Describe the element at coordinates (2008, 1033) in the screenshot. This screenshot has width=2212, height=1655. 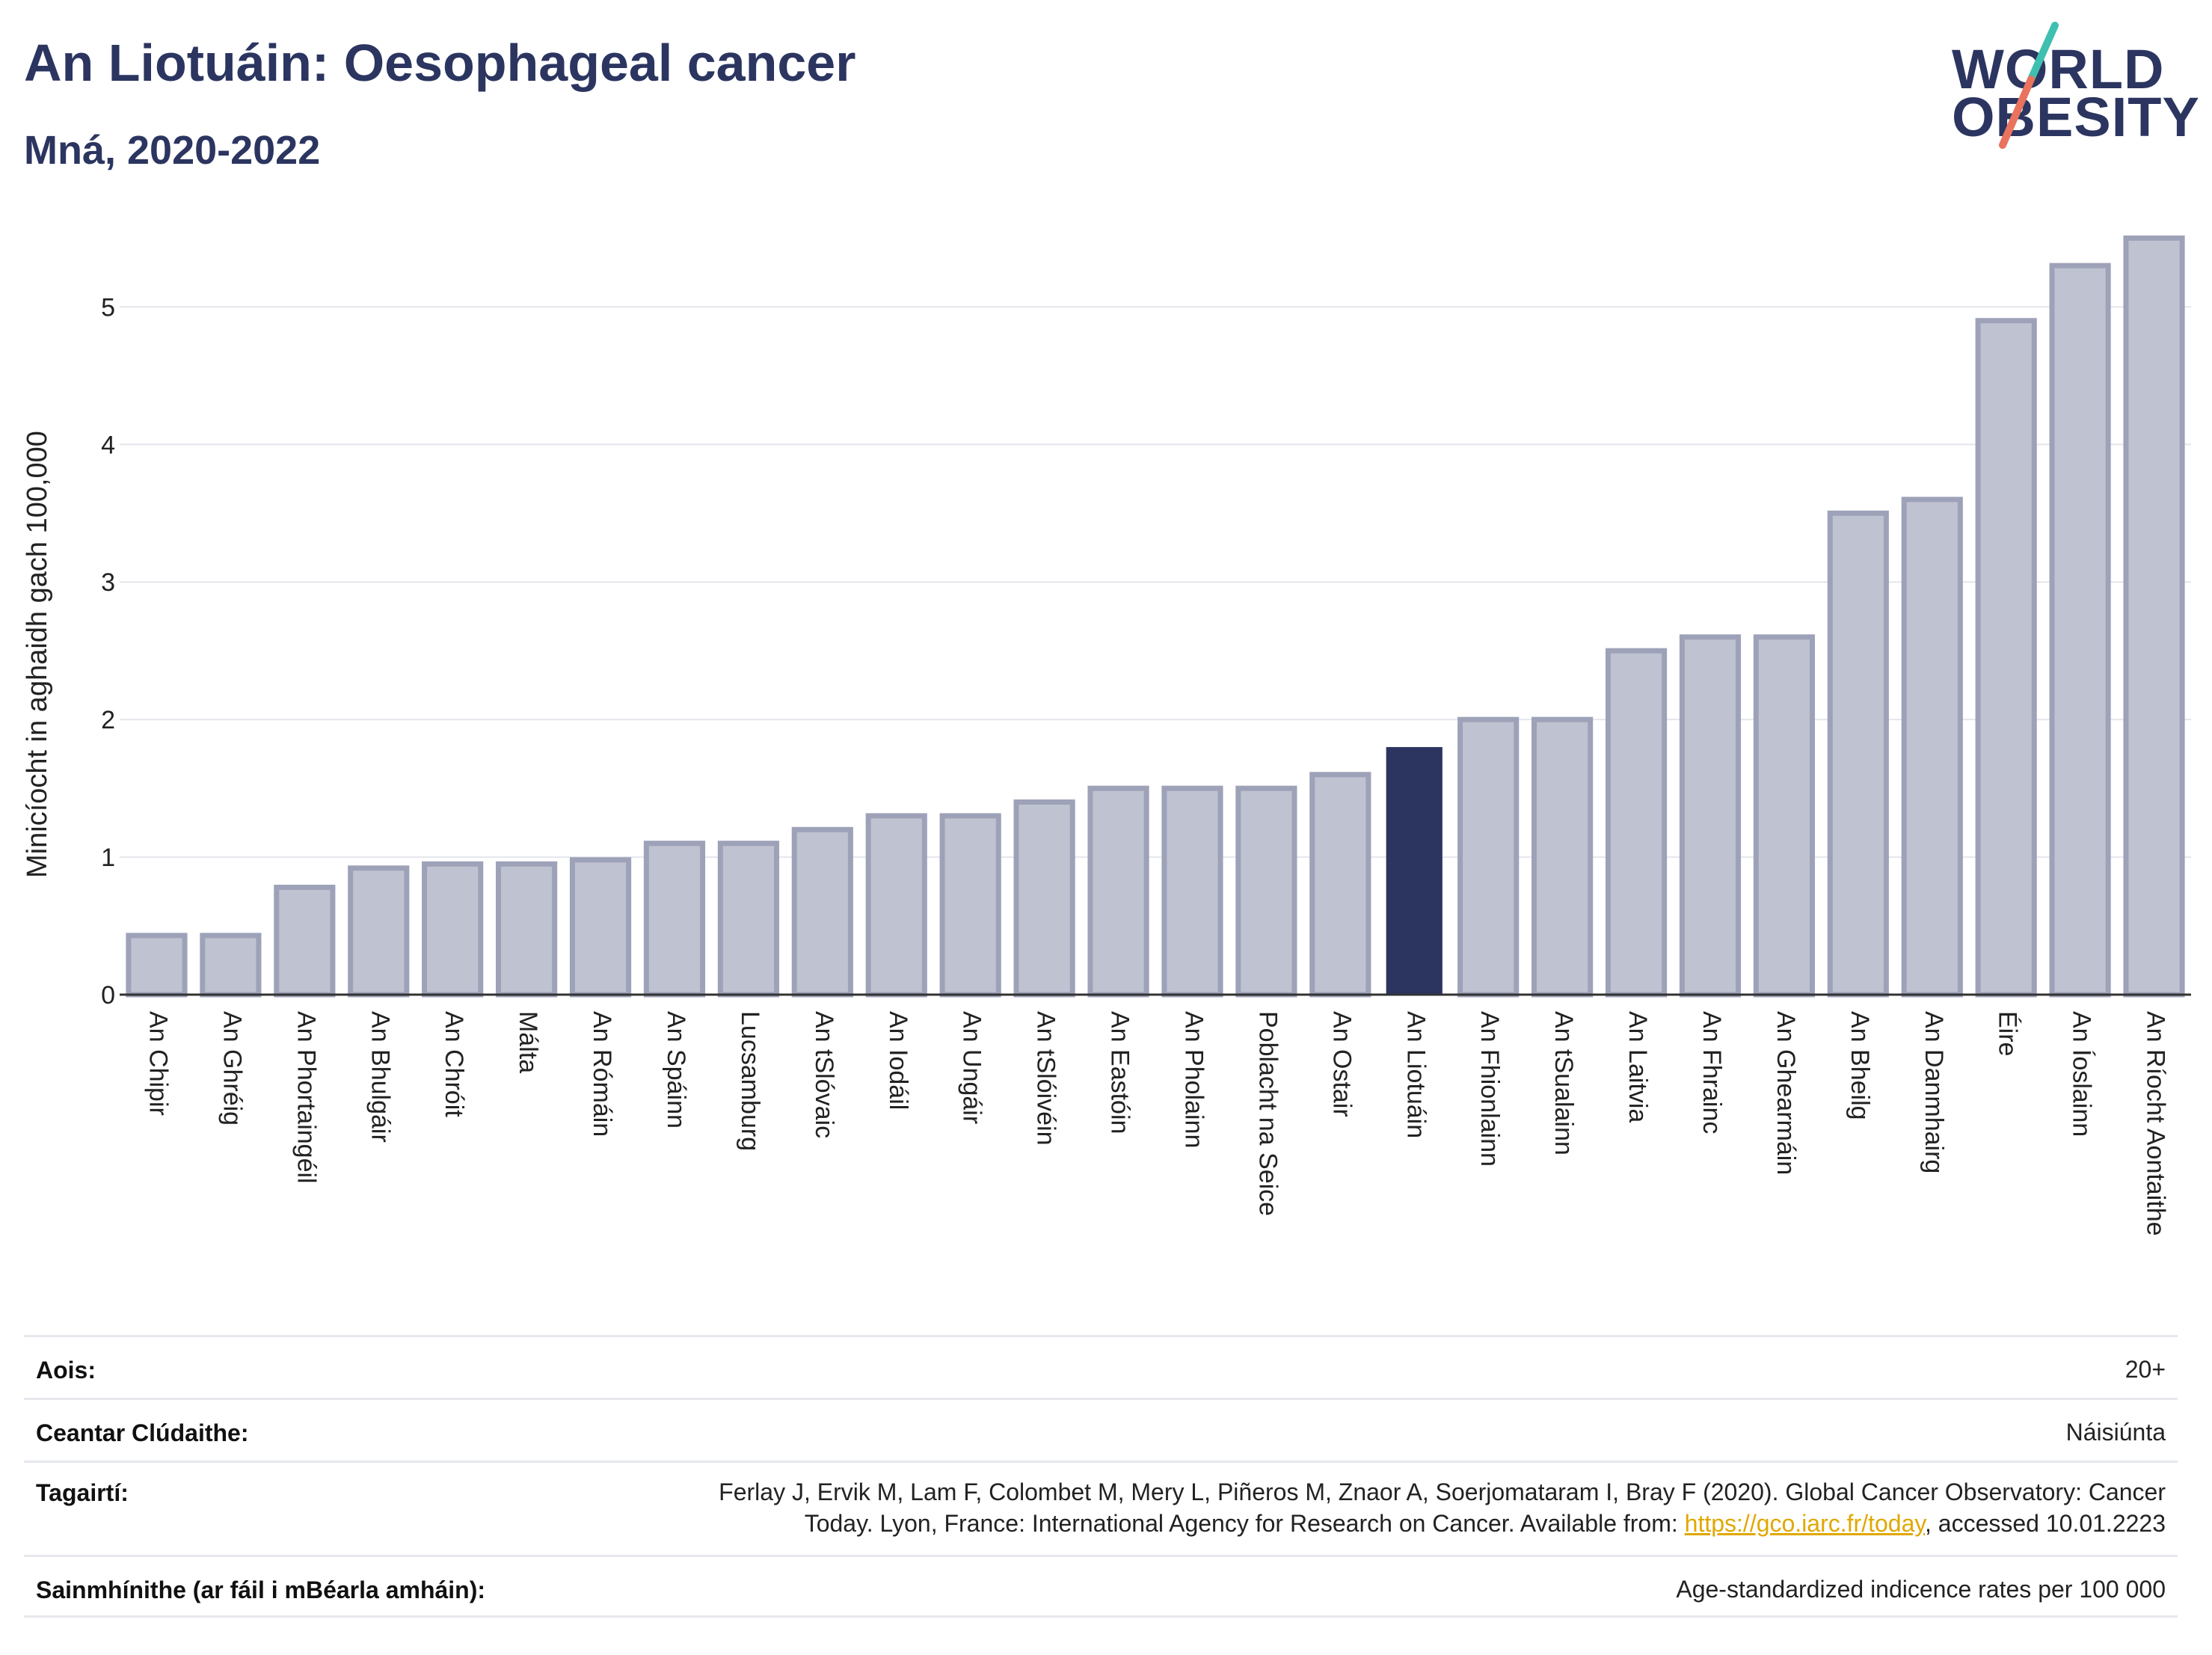
I see `x-tick-label: Éire` at that location.